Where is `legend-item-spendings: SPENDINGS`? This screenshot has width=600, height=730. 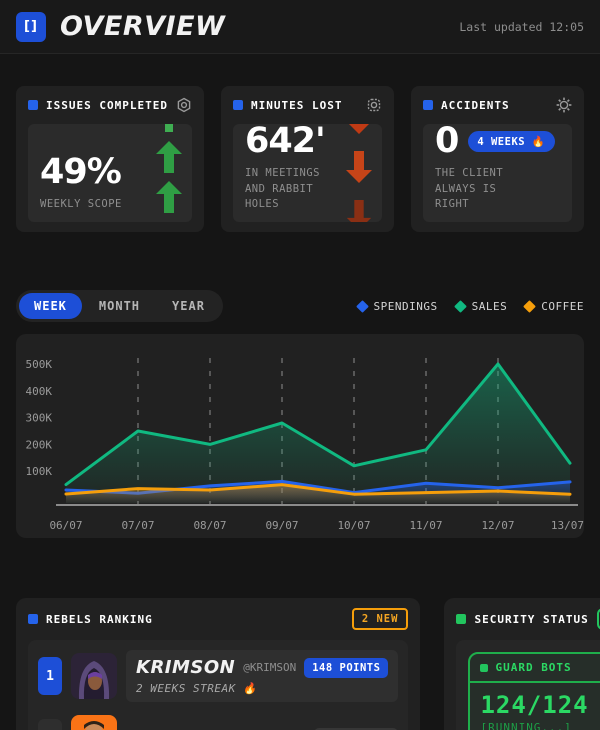
legend-item-spendings: SPENDINGS is located at coordinates (396, 306).